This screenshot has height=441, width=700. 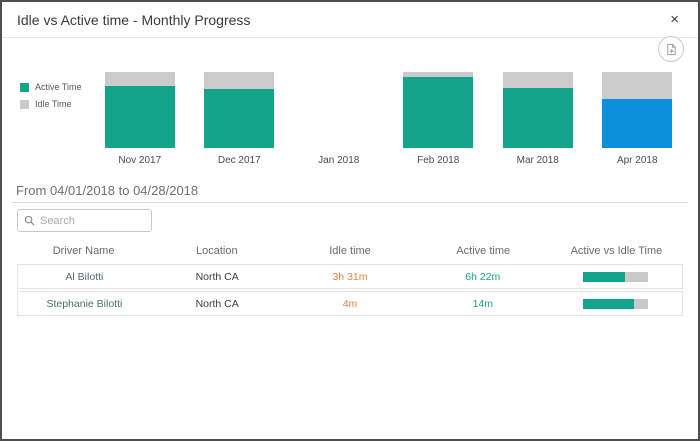 I want to click on export-file-icon, so click(x=671, y=49).